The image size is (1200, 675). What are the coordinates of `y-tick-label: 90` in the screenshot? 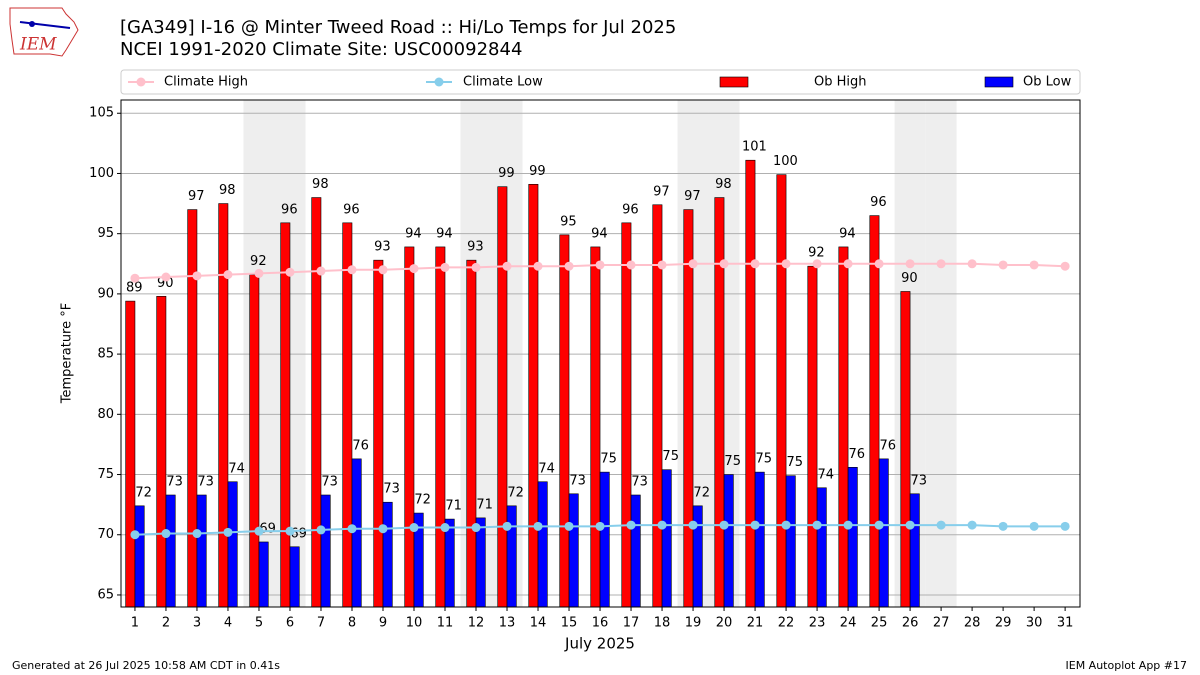 It's located at (105, 293).